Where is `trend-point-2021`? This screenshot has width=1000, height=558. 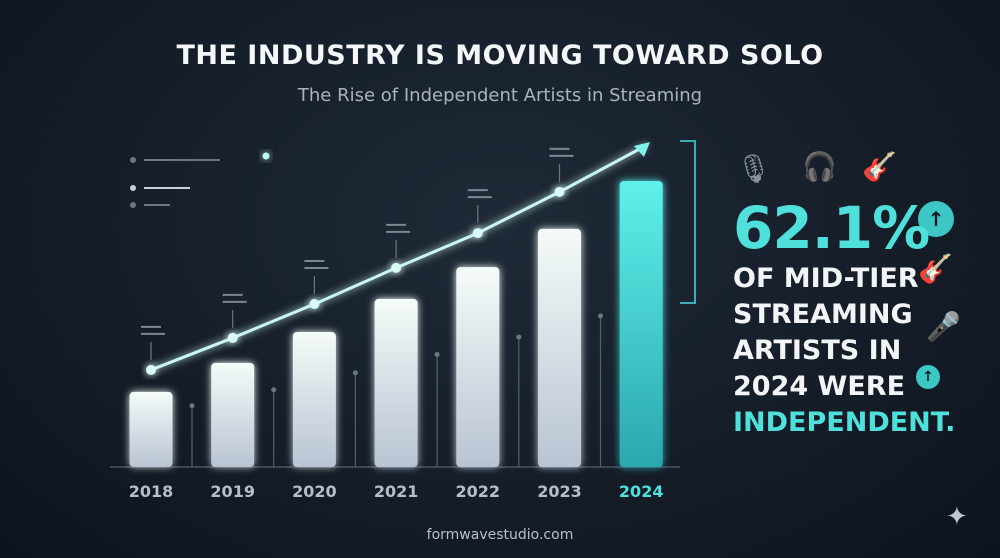
trend-point-2021 is located at coordinates (396, 267).